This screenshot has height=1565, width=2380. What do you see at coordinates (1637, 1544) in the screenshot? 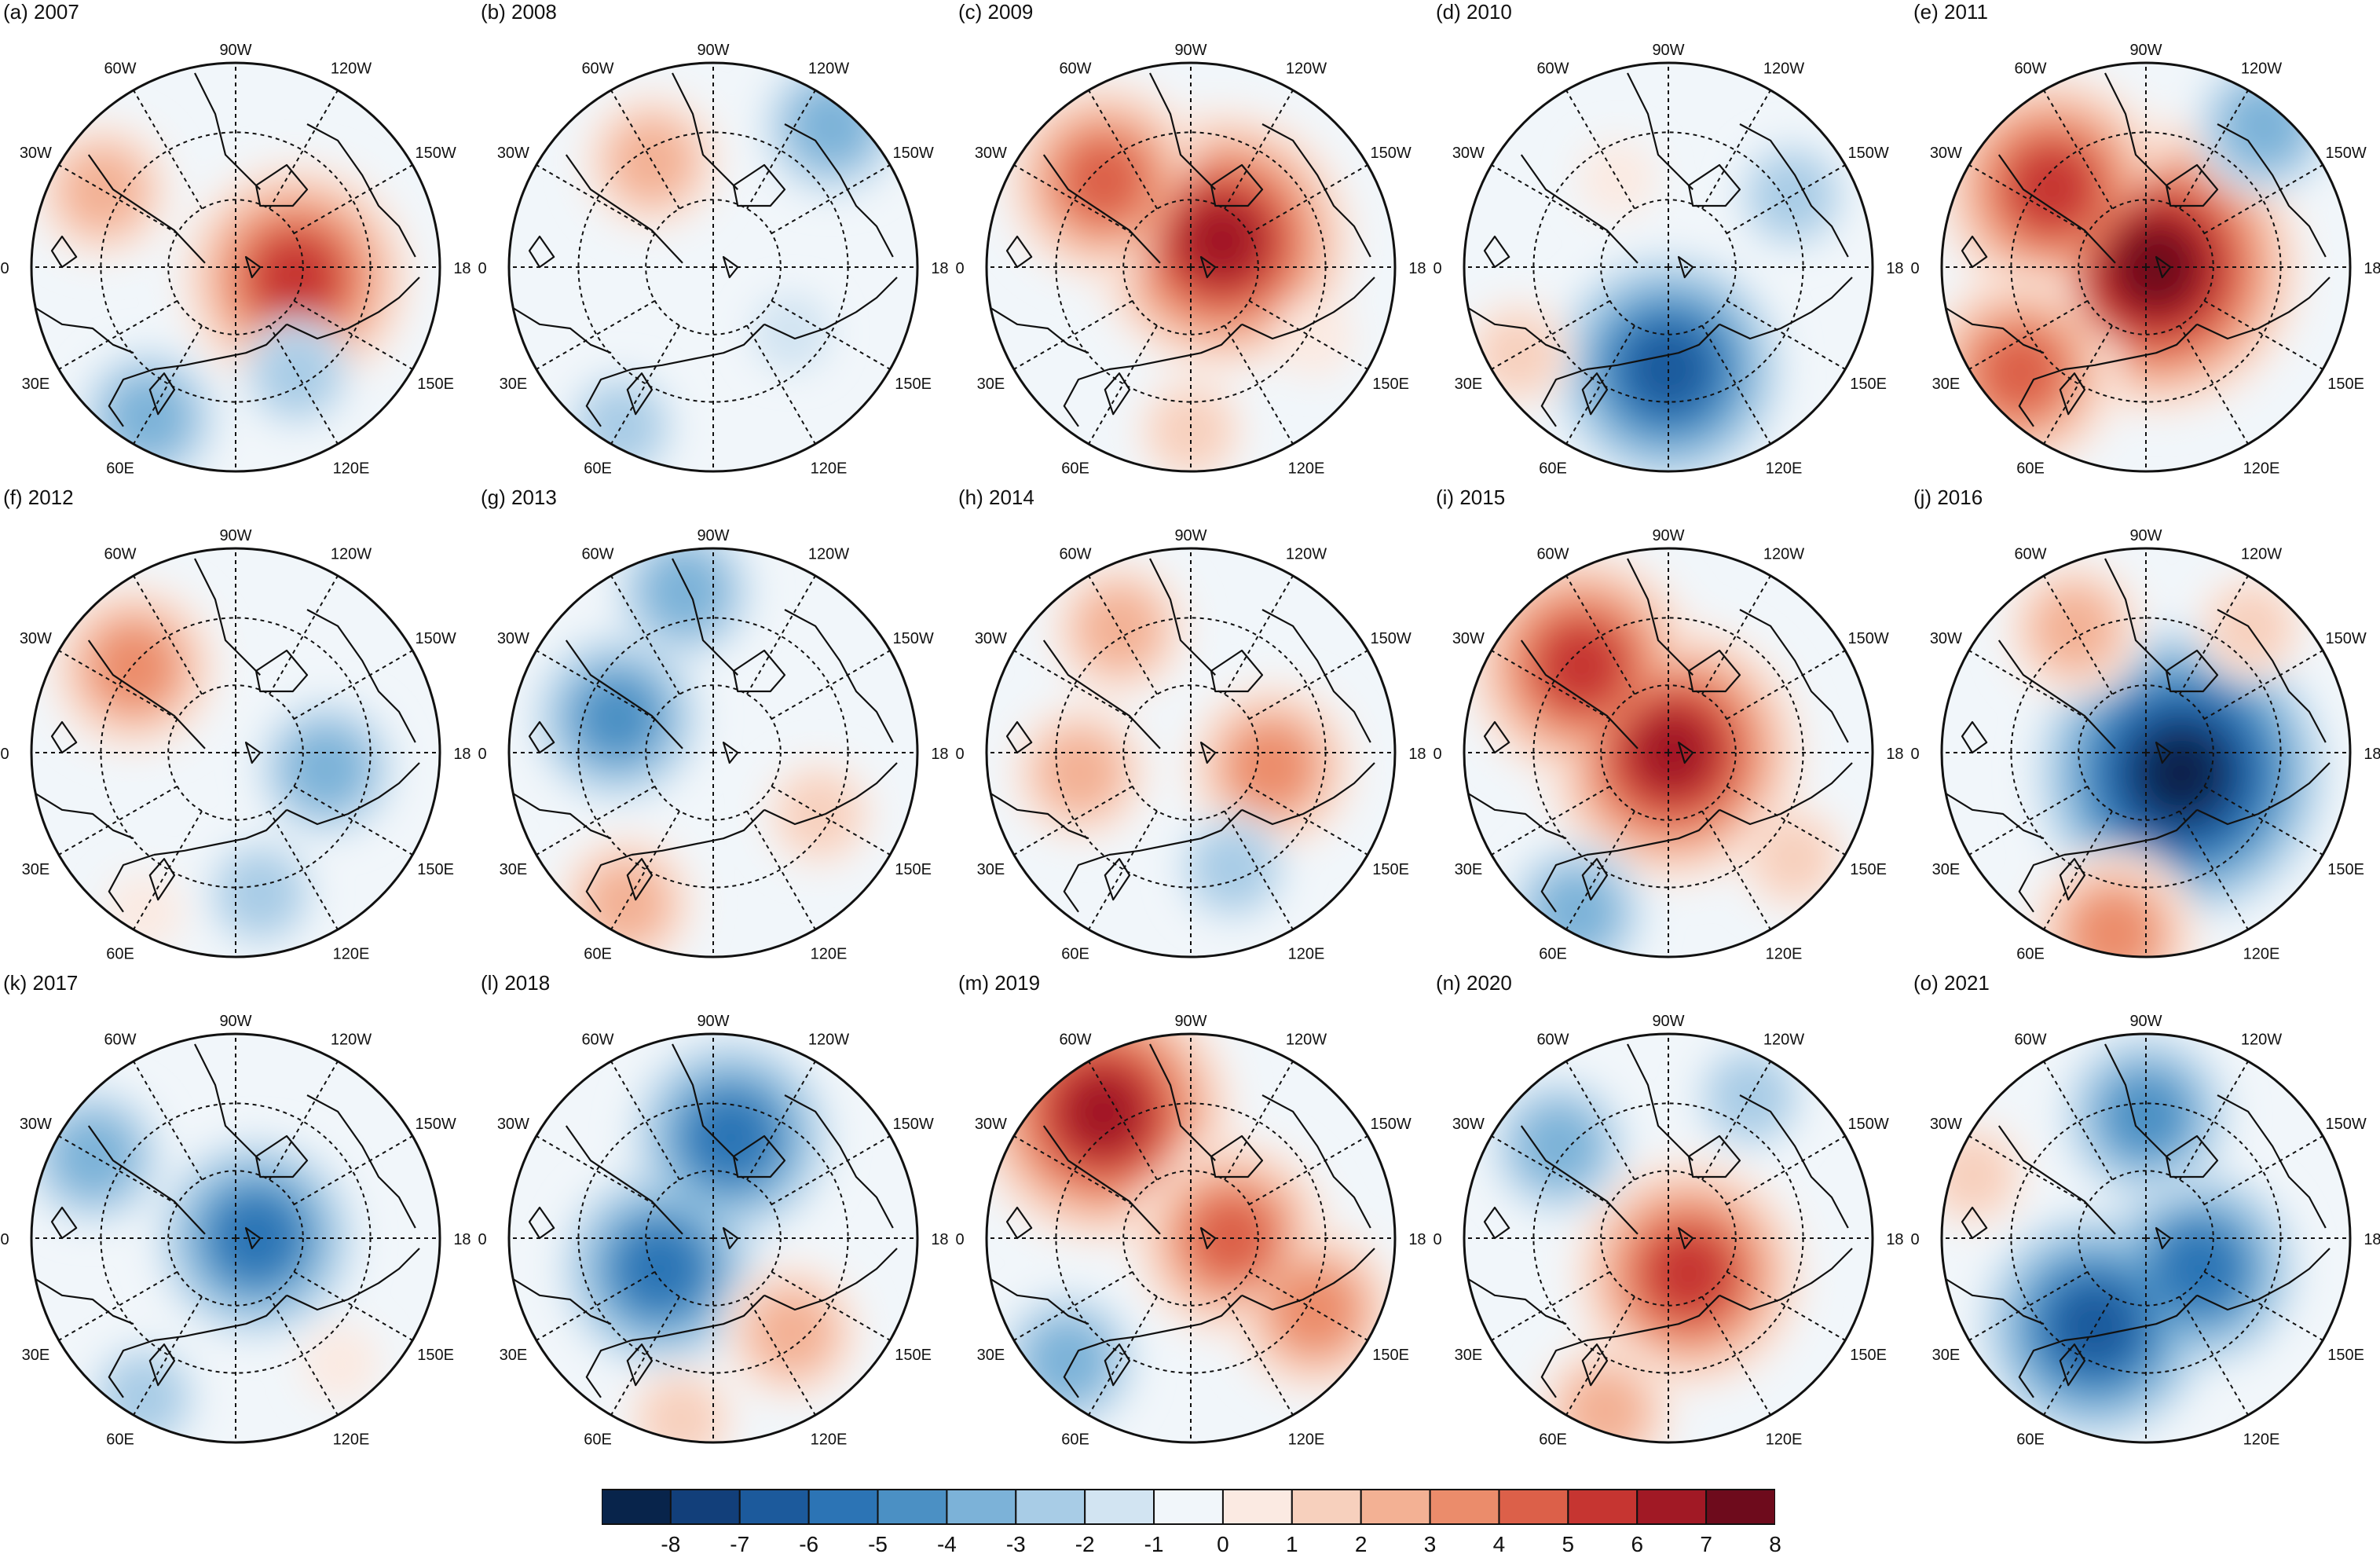
I see `colorbar-tick-label: 6` at bounding box center [1637, 1544].